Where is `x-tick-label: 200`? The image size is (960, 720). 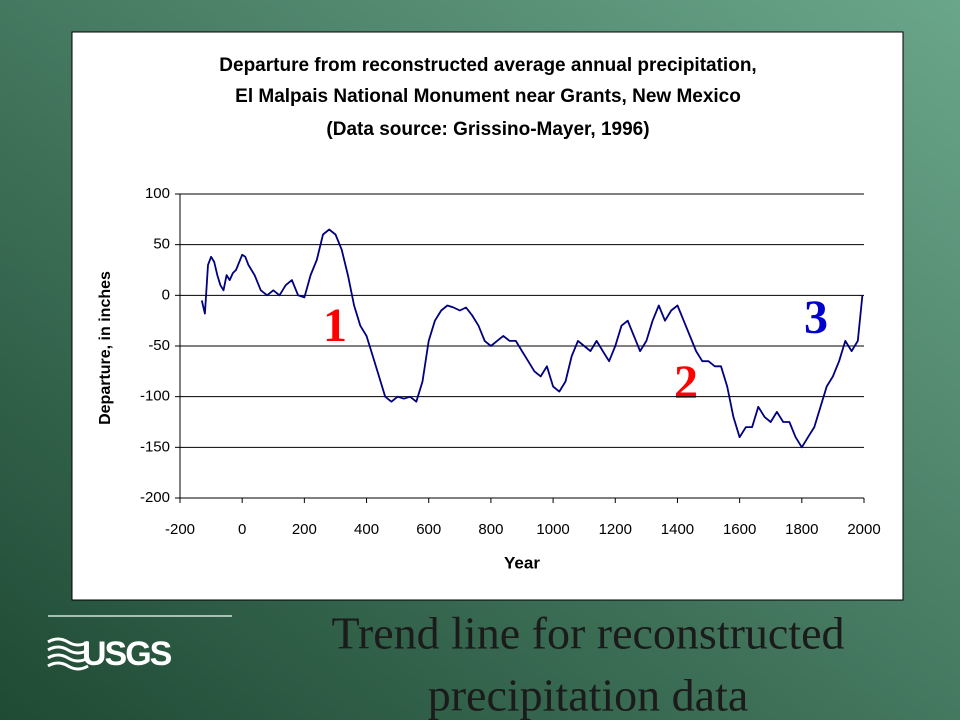
x-tick-label: 200 is located at coordinates (304, 529).